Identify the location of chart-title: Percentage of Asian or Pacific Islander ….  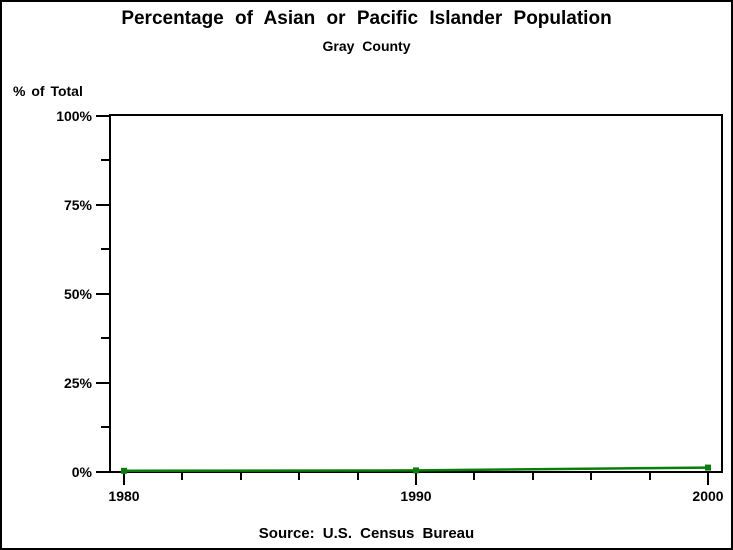
(366, 18).